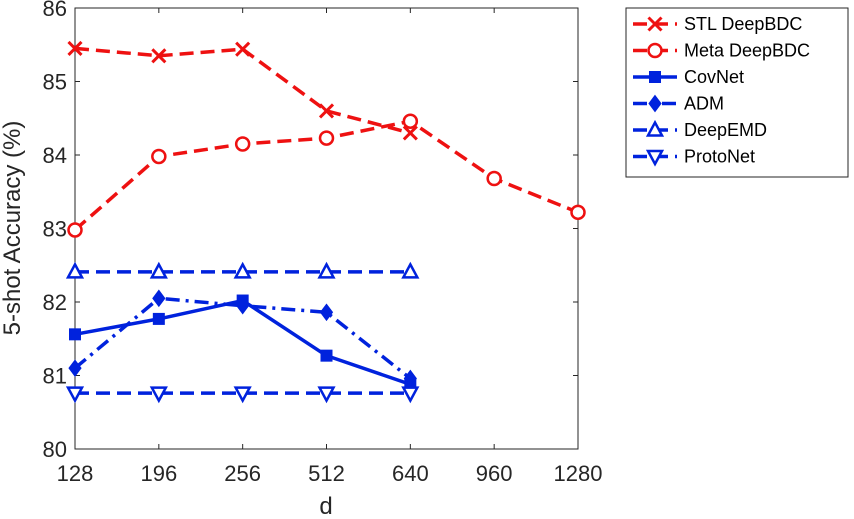 The image size is (854, 519). I want to click on legend-marker-meta-deepbdc, so click(655, 50).